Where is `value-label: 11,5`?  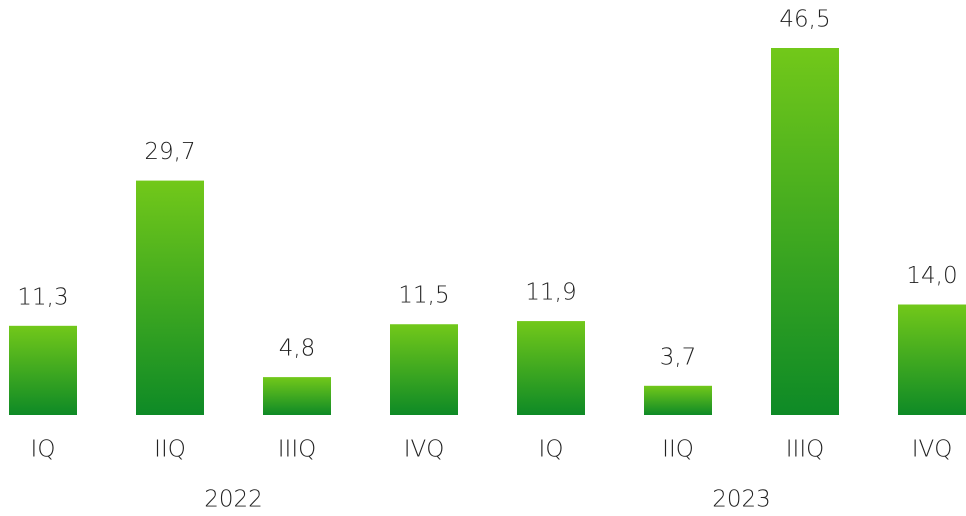
value-label: 11,5 is located at coordinates (423, 296).